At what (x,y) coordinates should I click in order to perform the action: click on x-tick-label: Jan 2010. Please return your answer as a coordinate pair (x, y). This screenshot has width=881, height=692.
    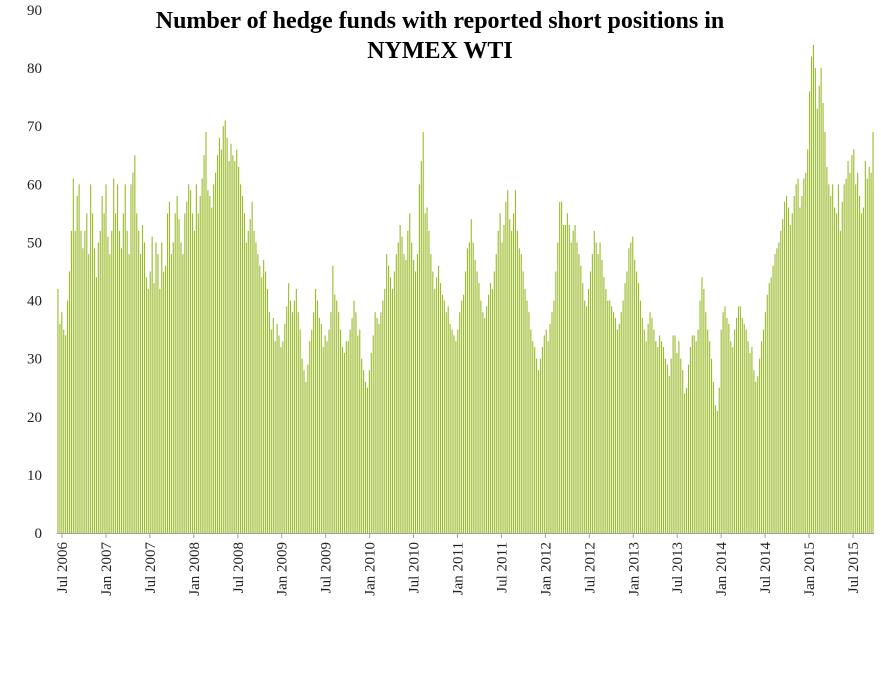
    Looking at the image, I should click on (371, 569).